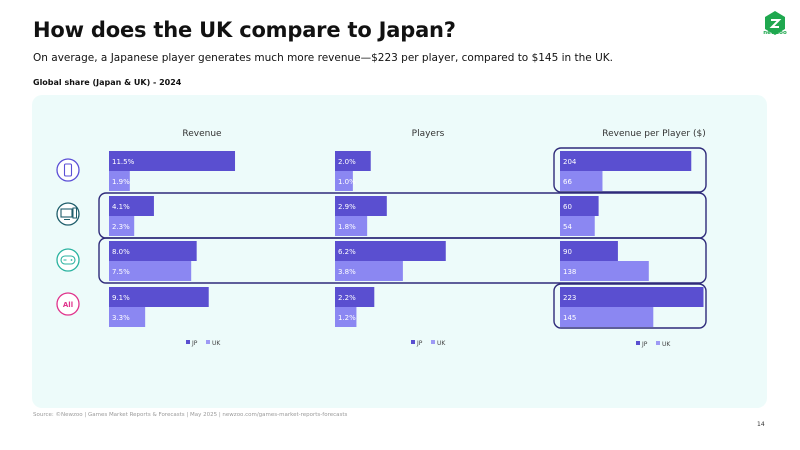  I want to click on pc-icon, so click(68, 214).